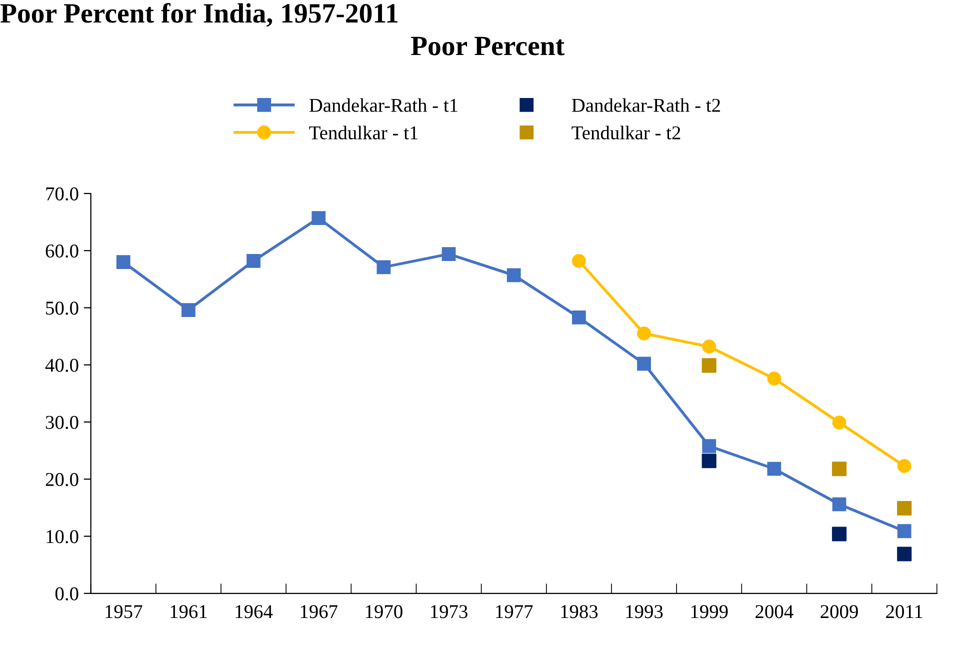 This screenshot has width=956, height=645. Describe the element at coordinates (839, 611) in the screenshot. I see `x-tick-label: 2009` at that location.